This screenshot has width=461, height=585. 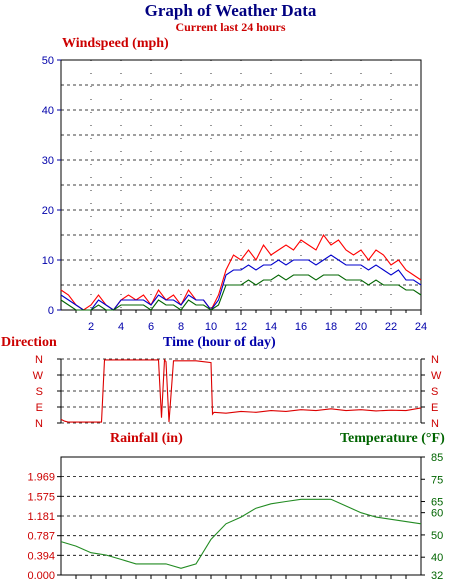 I want to click on temperature-title: Temperature (°F), so click(x=392, y=438).